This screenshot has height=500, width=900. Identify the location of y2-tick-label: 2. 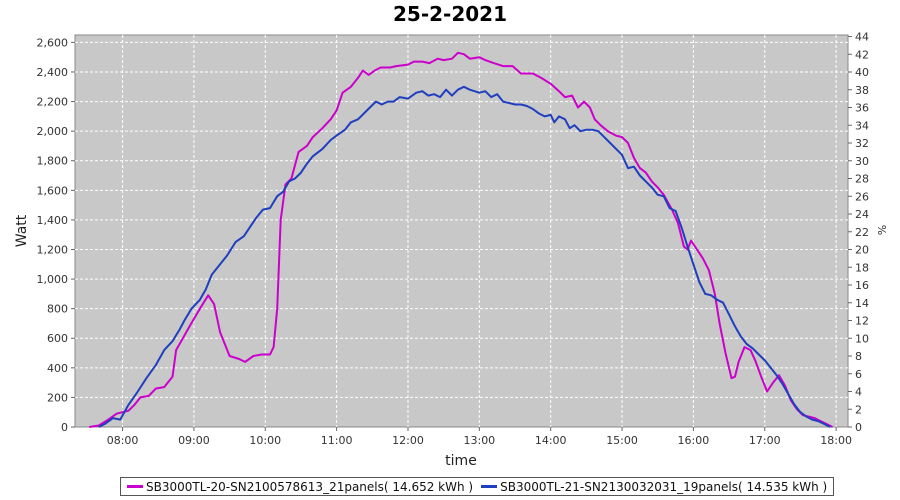
(858, 409).